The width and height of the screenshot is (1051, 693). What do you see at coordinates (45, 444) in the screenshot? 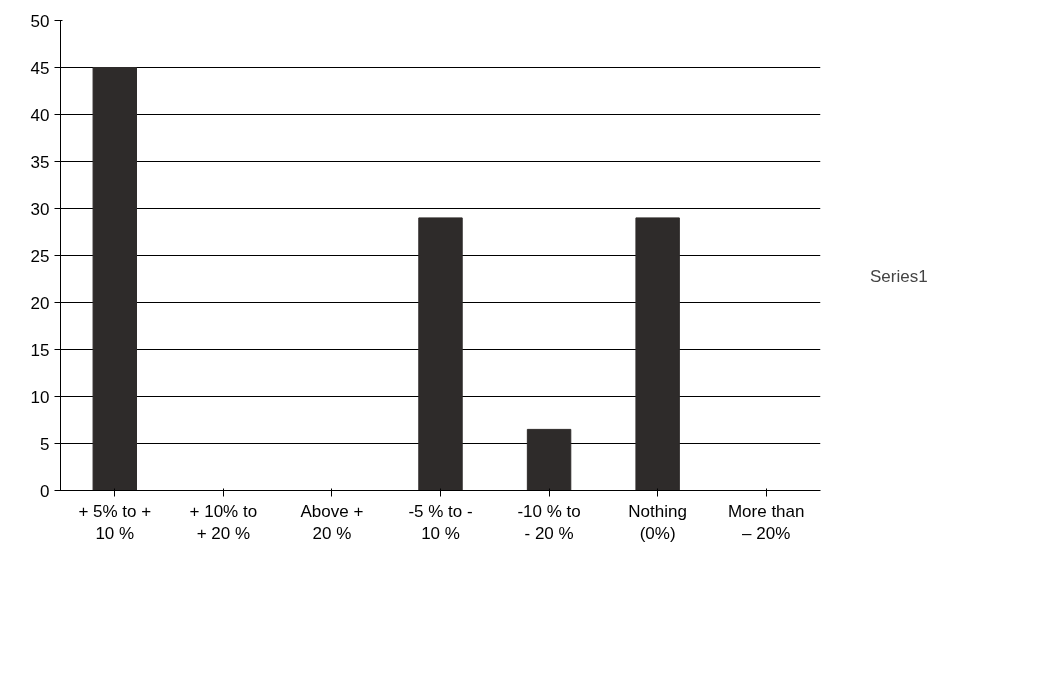
I see `y-tick-label: 5` at bounding box center [45, 444].